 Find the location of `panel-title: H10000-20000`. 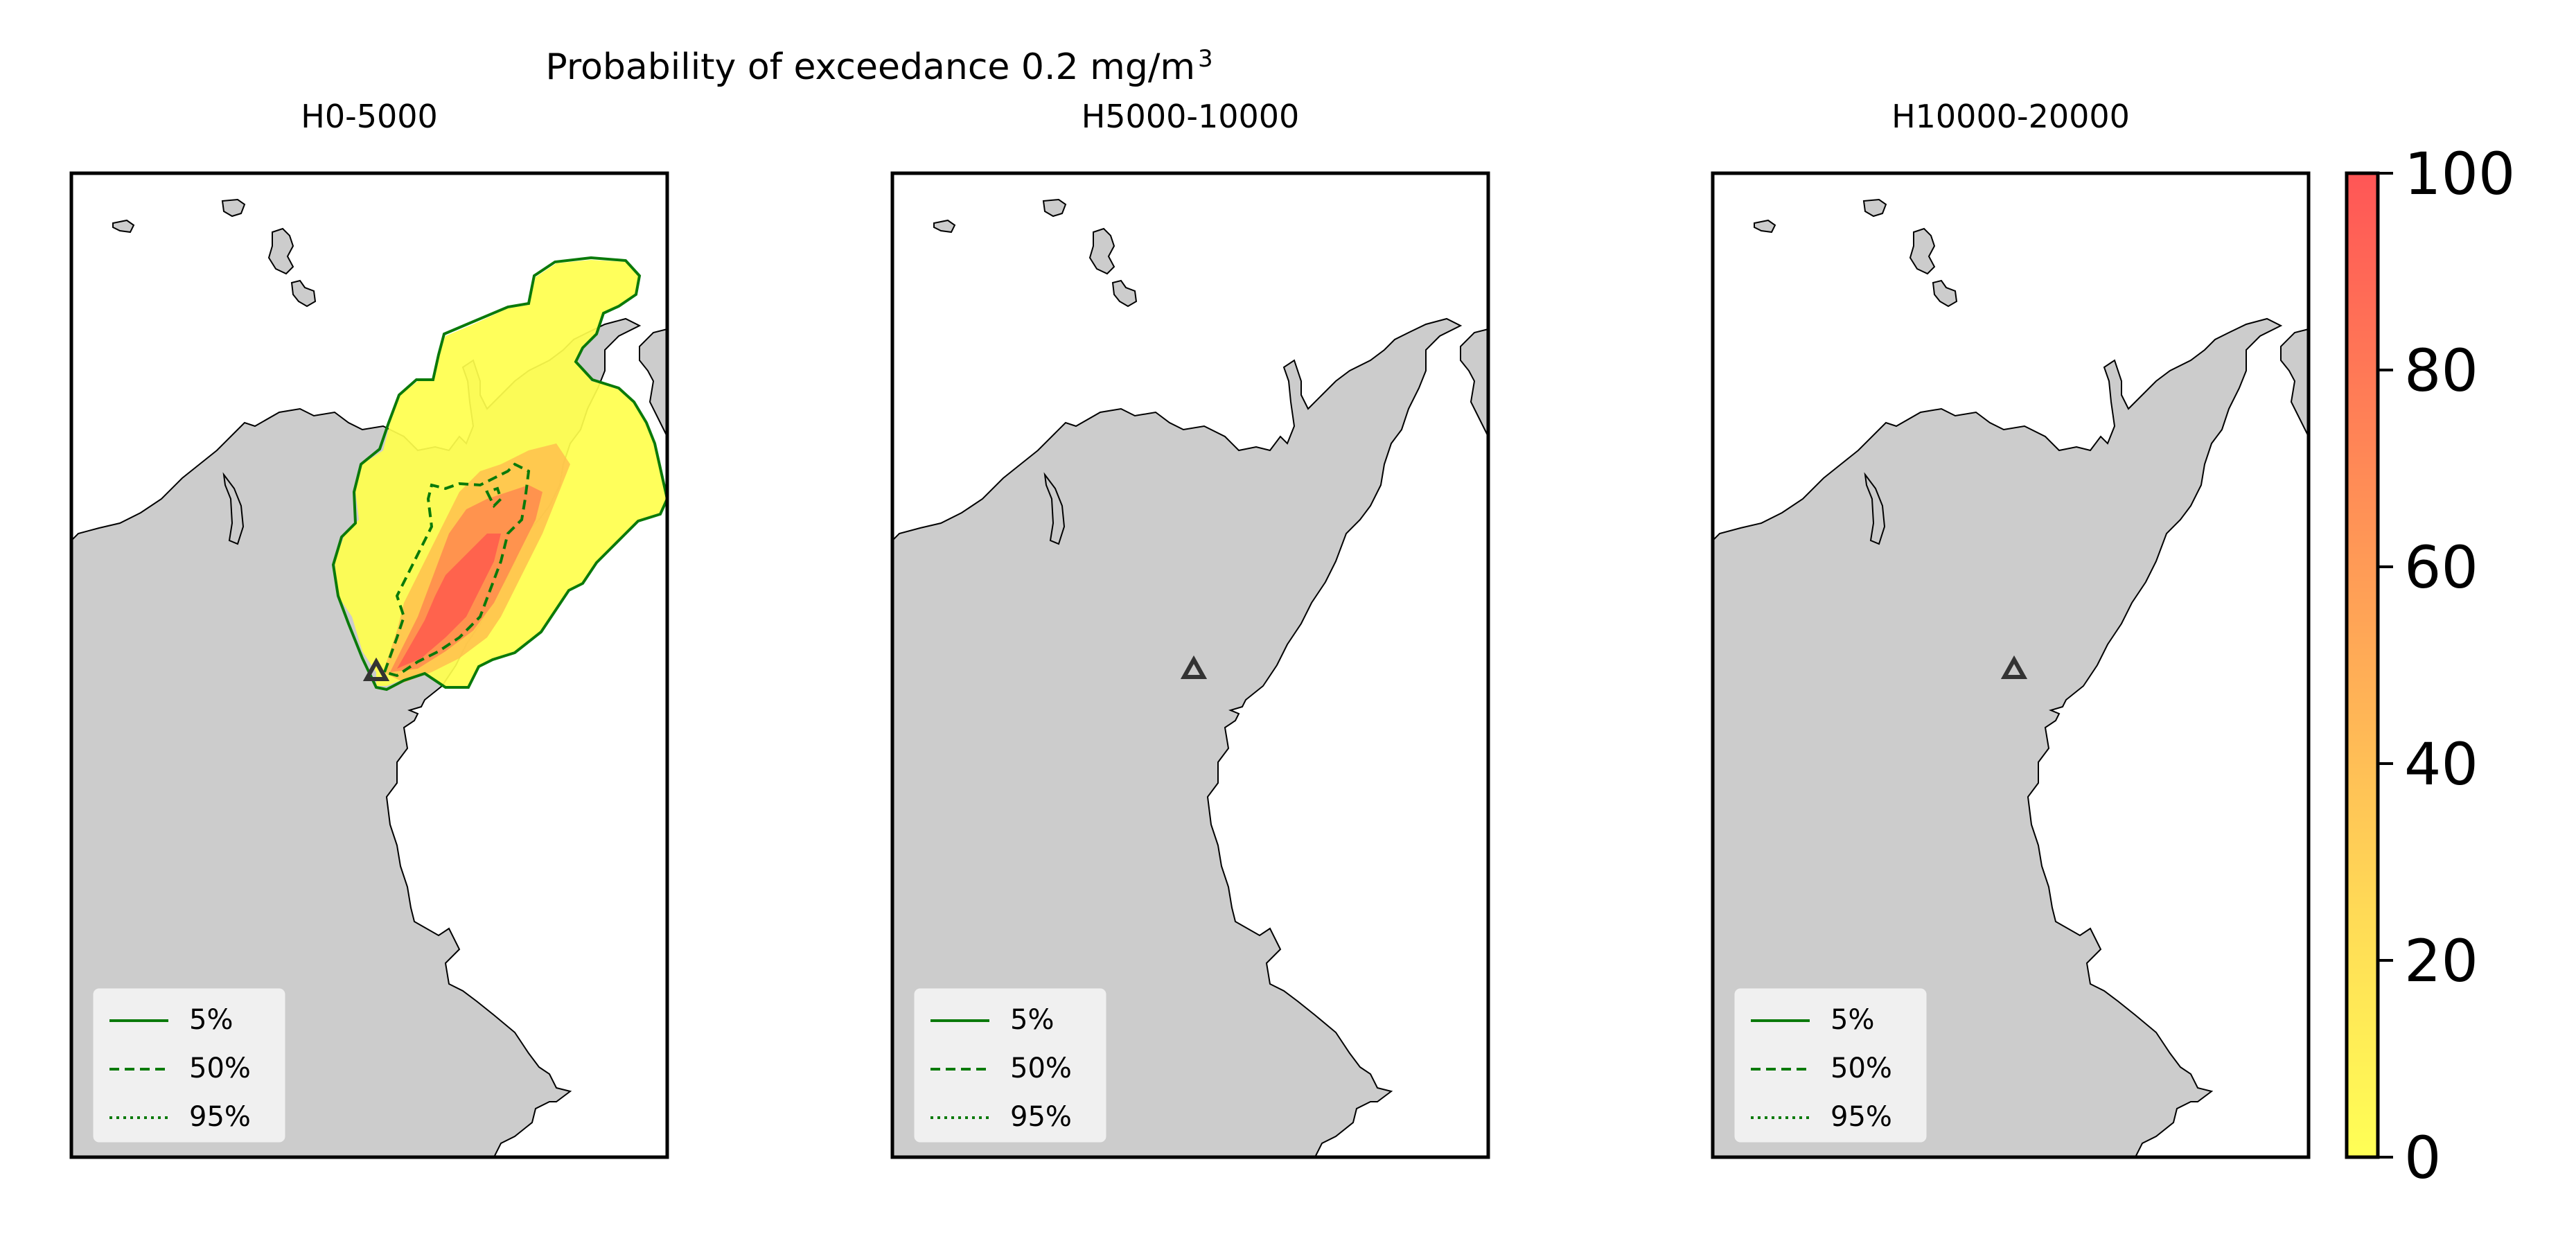

panel-title: H10000-20000 is located at coordinates (2010, 116).